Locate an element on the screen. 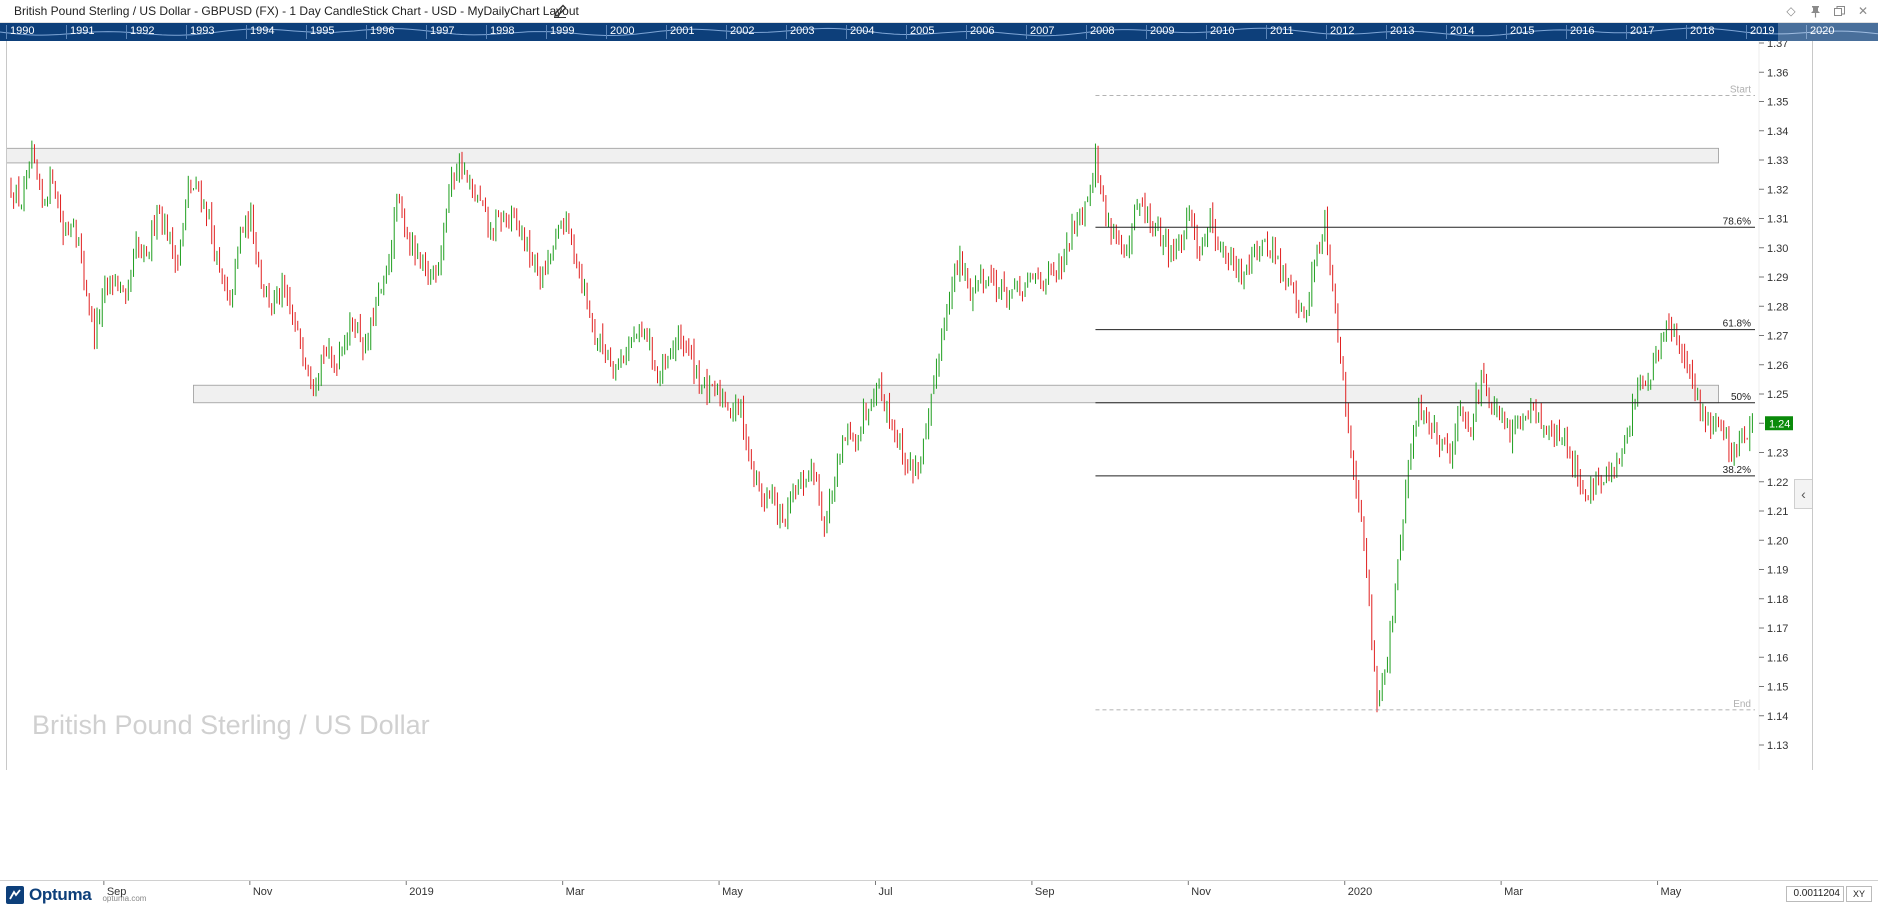 The image size is (1878, 907). overview-year-label: 2018 is located at coordinates (1700, 32).